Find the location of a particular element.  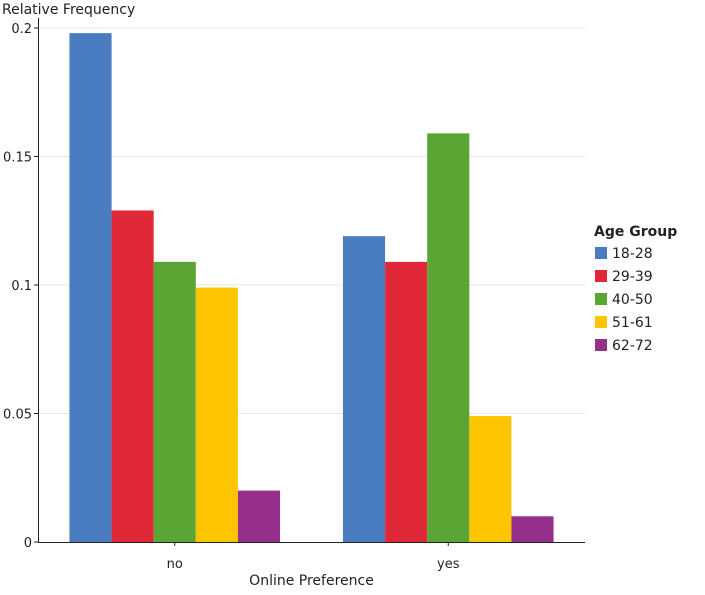

bar-40-50-yes is located at coordinates (448, 337).